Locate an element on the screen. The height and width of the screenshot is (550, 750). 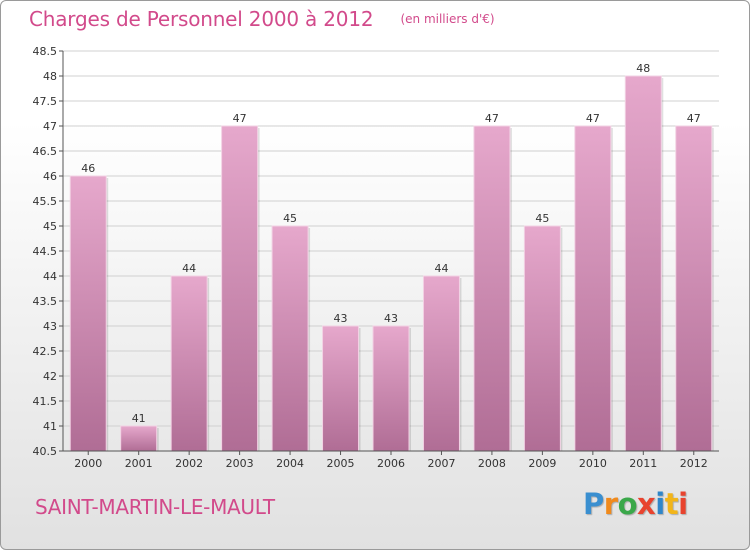
y-tick-label: 44 is located at coordinates (50, 276).